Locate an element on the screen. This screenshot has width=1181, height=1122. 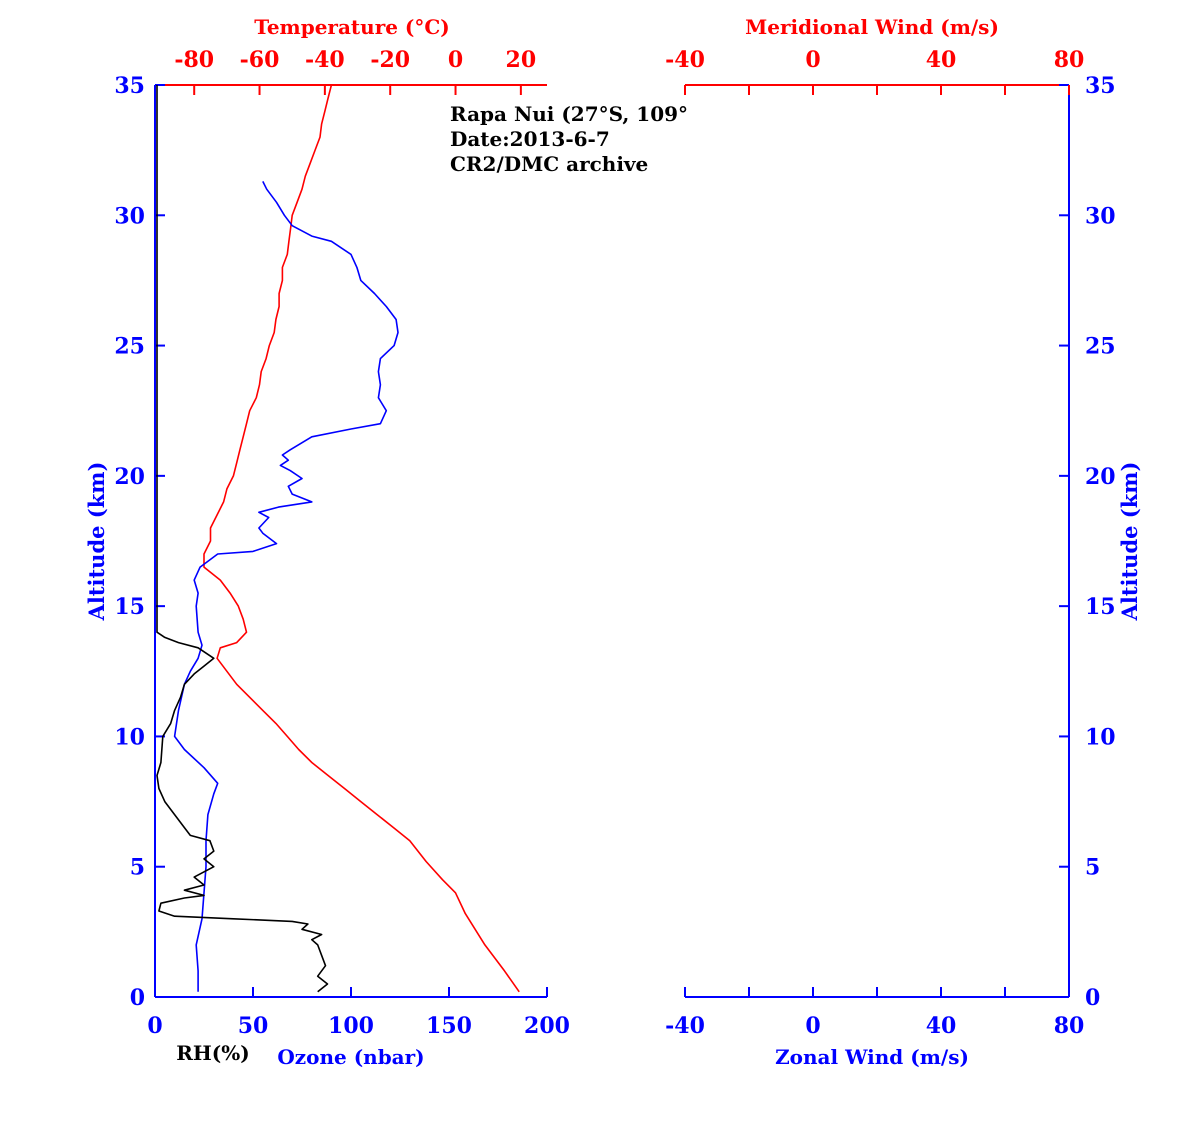
right-y-tick-label: 5 is located at coordinates (1092, 868).